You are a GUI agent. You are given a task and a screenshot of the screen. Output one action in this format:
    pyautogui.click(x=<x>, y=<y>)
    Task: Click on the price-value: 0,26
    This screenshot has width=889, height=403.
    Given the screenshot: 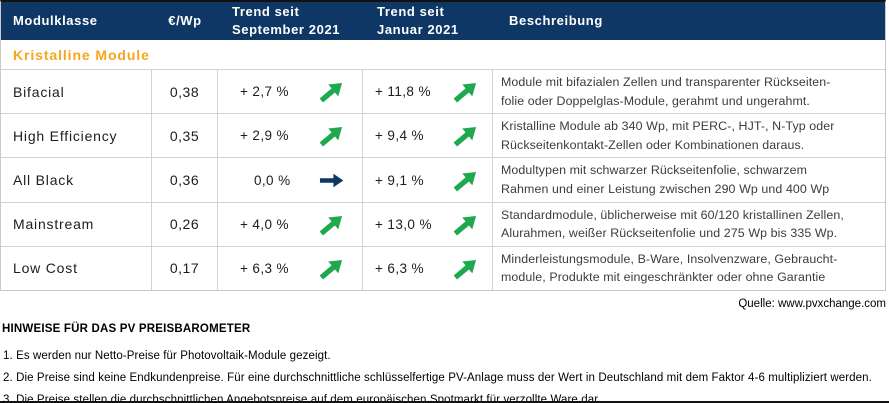 What is the action you would take?
    pyautogui.click(x=185, y=223)
    